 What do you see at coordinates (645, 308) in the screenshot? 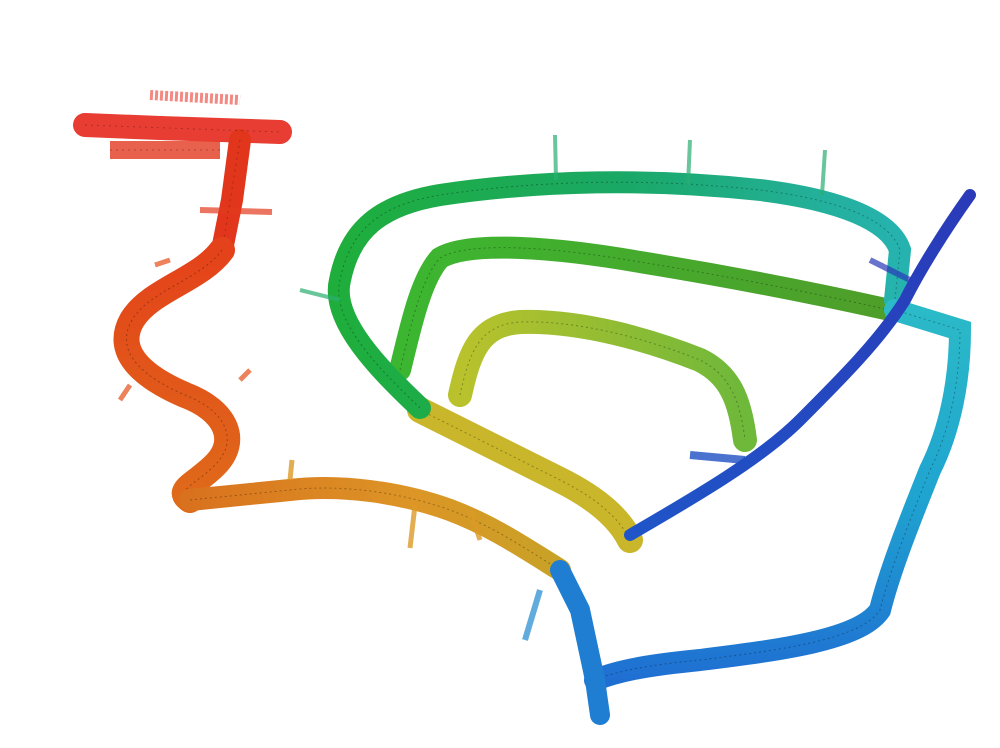
I see `middle-loop` at bounding box center [645, 308].